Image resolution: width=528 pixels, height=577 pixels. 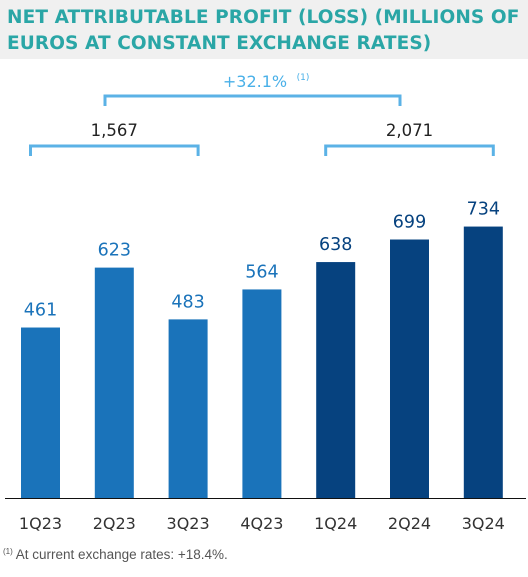 What do you see at coordinates (188, 408) in the screenshot?
I see `bar-3q23` at bounding box center [188, 408].